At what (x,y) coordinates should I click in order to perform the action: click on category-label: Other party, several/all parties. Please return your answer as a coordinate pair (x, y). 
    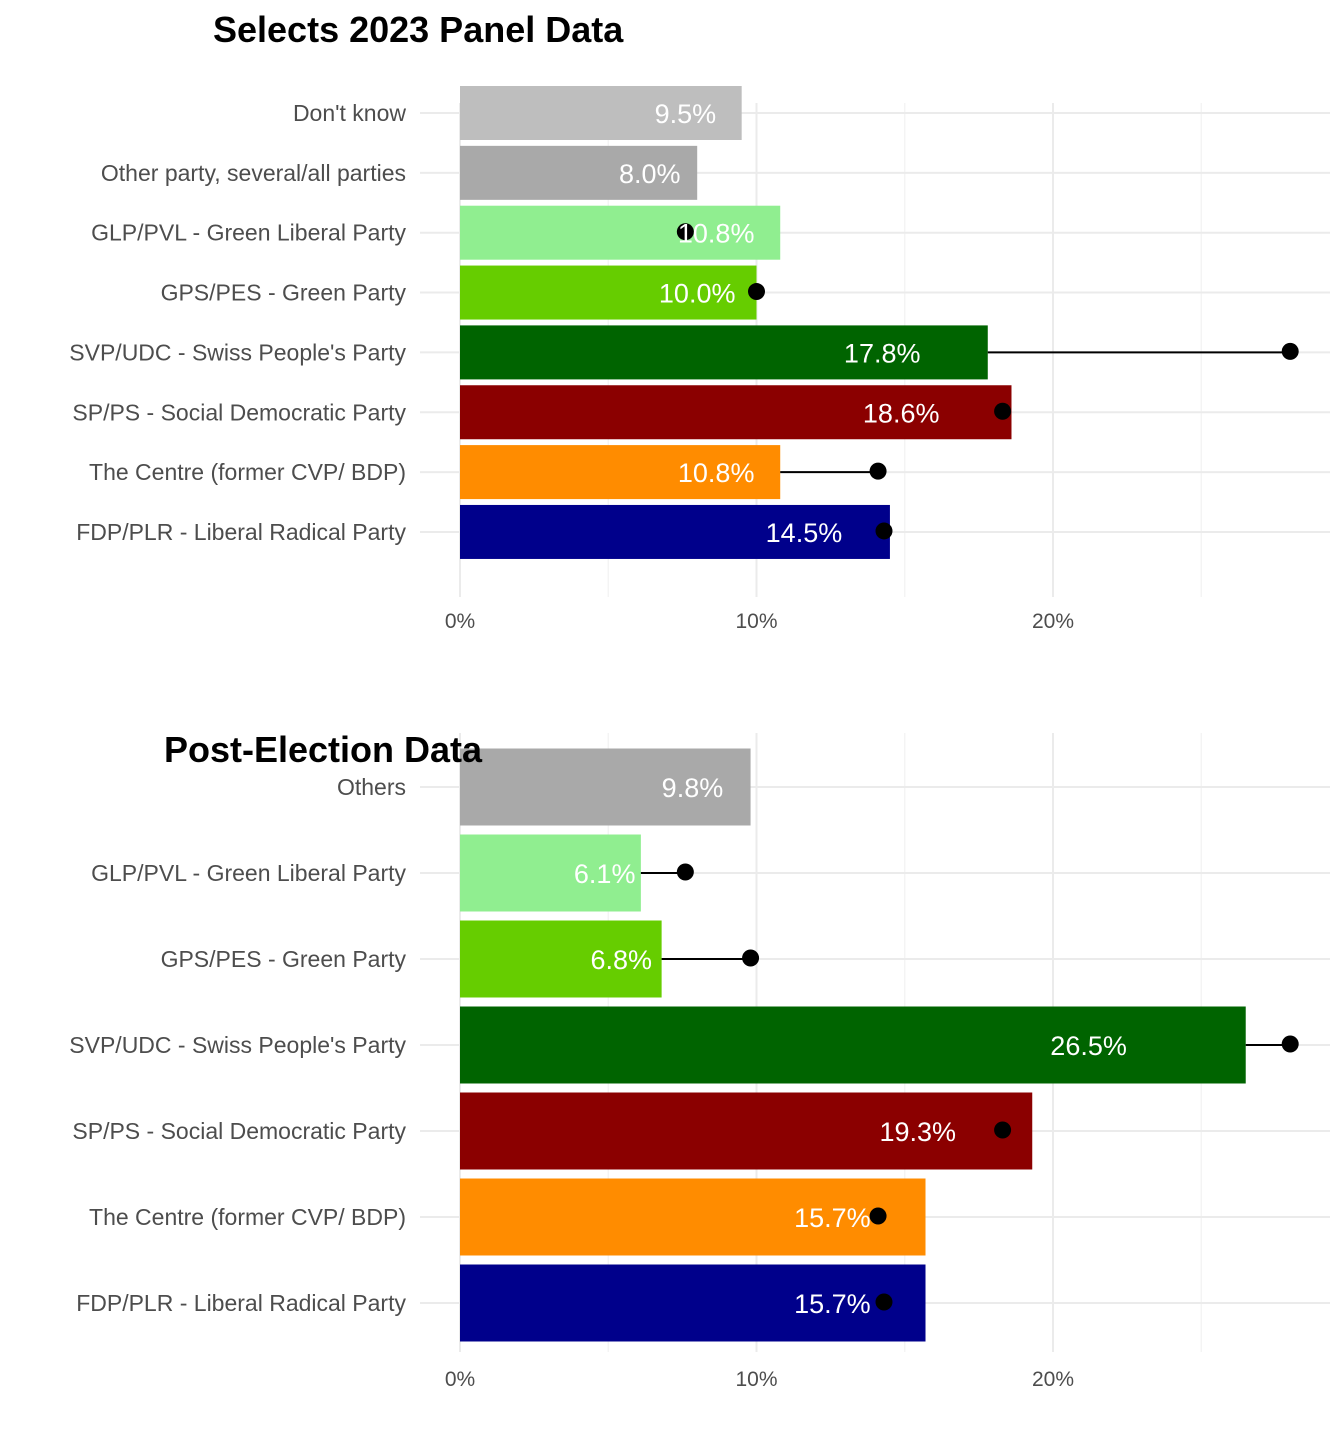
    Looking at the image, I should click on (253, 173).